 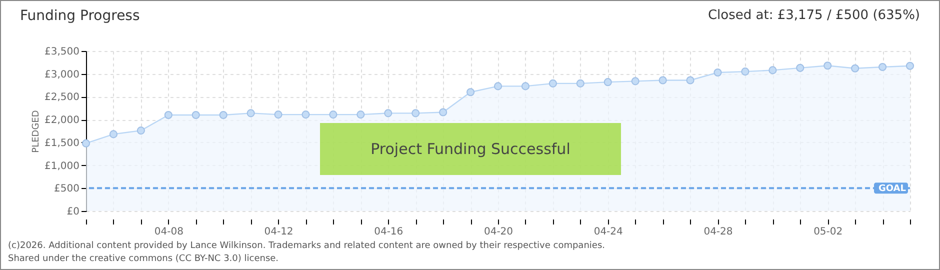 I want to click on y-tick-label: £3,500, so click(x=62, y=52).